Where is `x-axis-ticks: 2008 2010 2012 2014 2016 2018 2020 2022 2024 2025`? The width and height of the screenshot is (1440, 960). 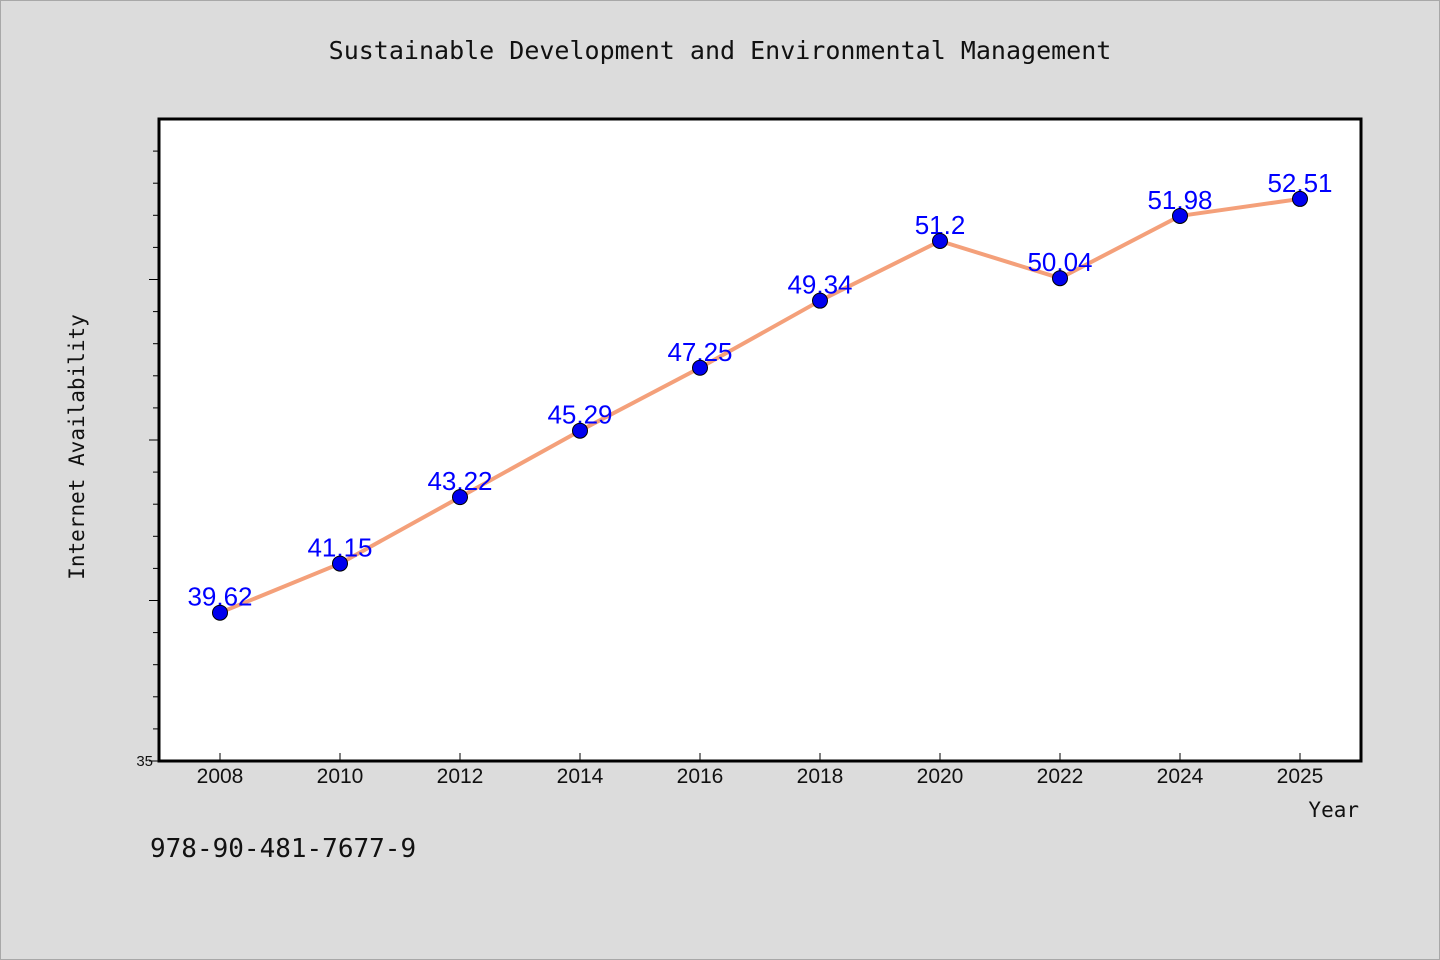 x-axis-ticks: 2008 2010 2012 2014 2016 2018 2020 2022 2024 2025 is located at coordinates (760, 770).